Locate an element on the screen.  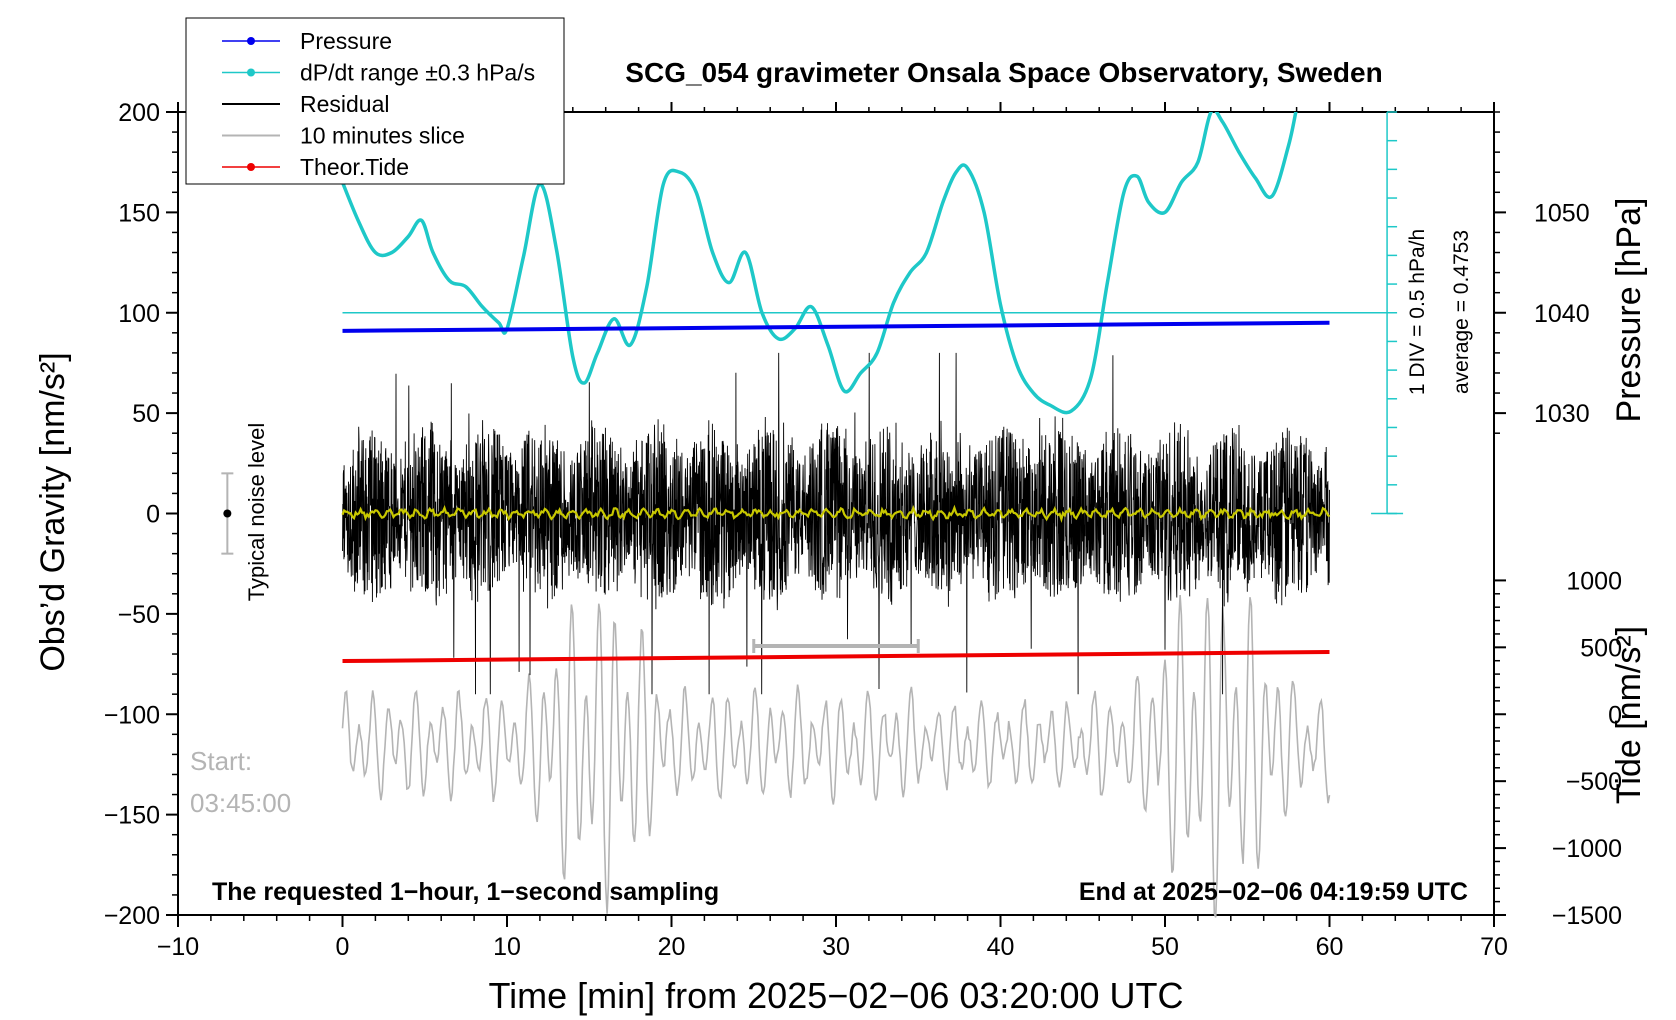
pressure-tick-label: 1040 is located at coordinates (1562, 314).